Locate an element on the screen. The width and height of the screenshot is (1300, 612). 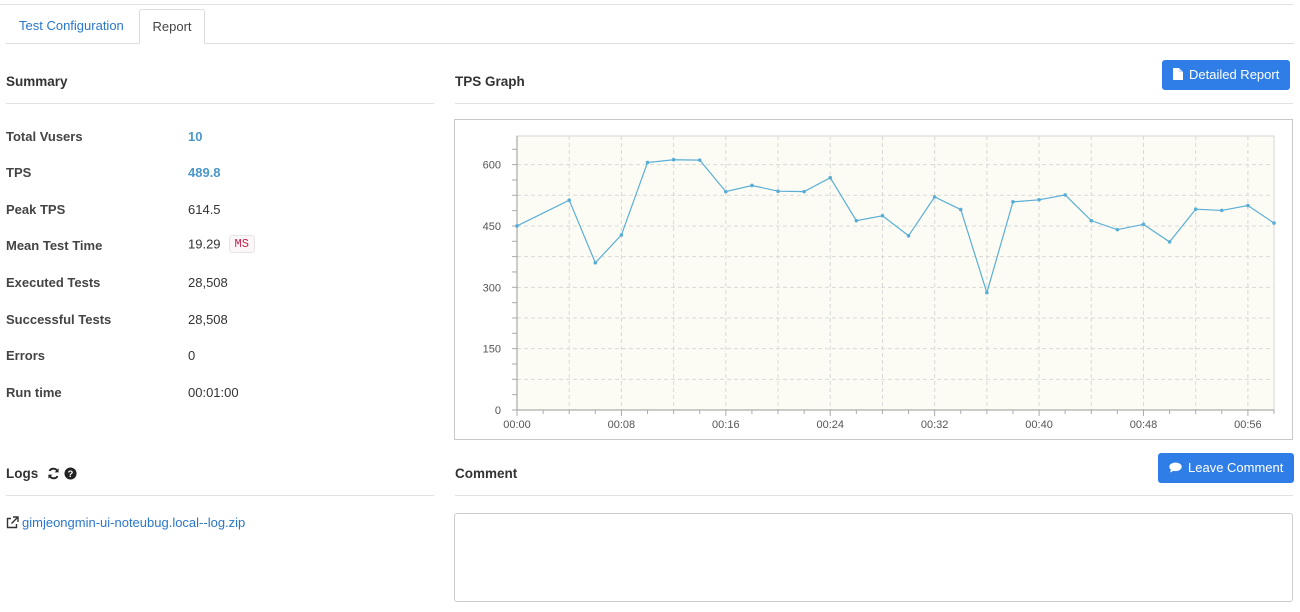
leave-comment-label: Leave Comment is located at coordinates (1236, 467).